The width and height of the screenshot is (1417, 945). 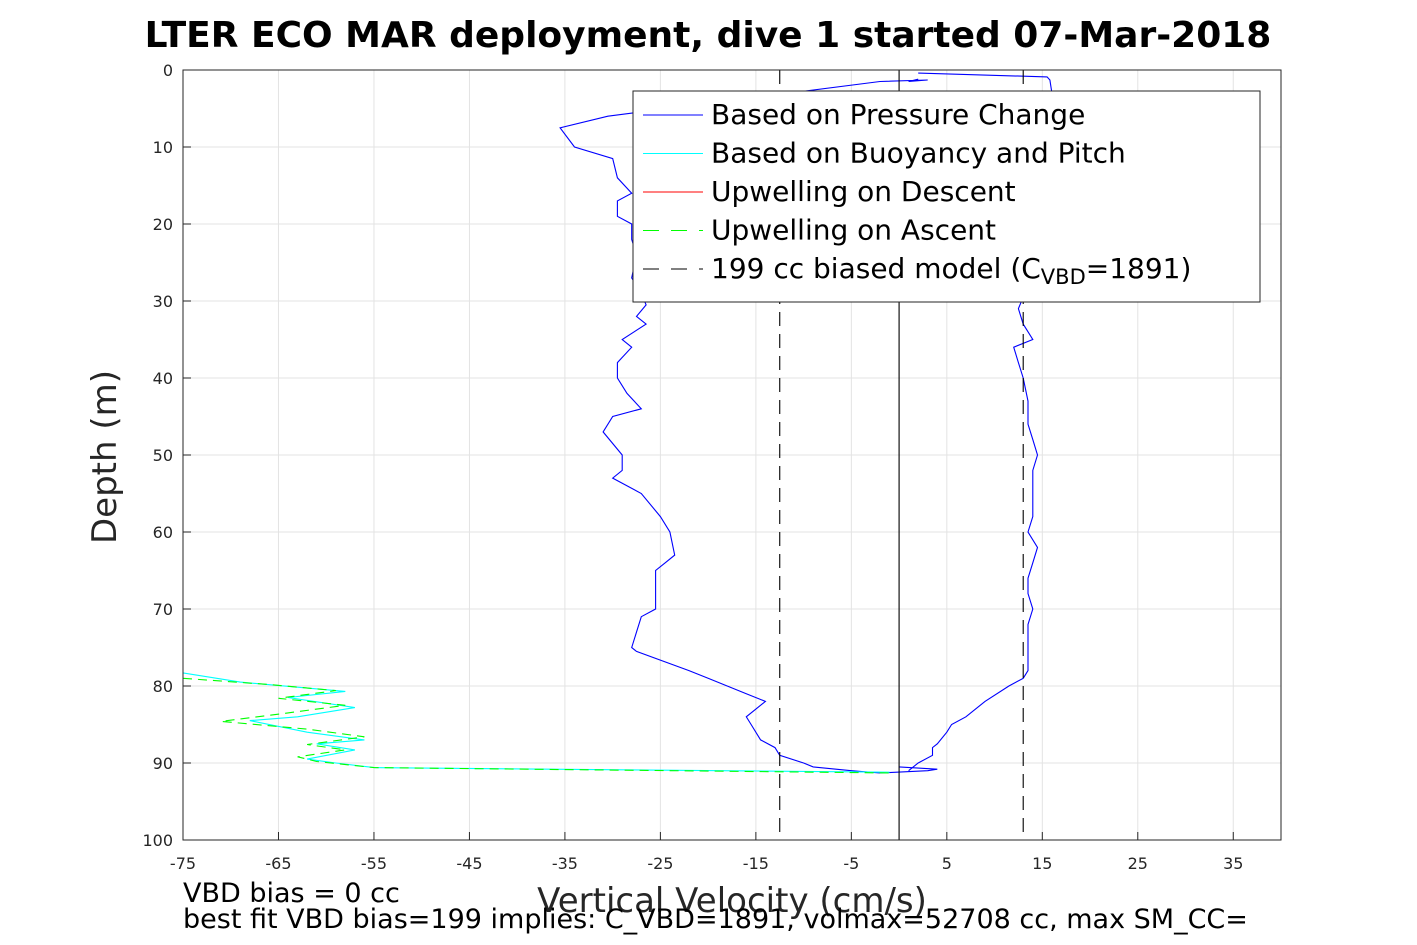 What do you see at coordinates (947, 863) in the screenshot?
I see `x-tick-label: 5` at bounding box center [947, 863].